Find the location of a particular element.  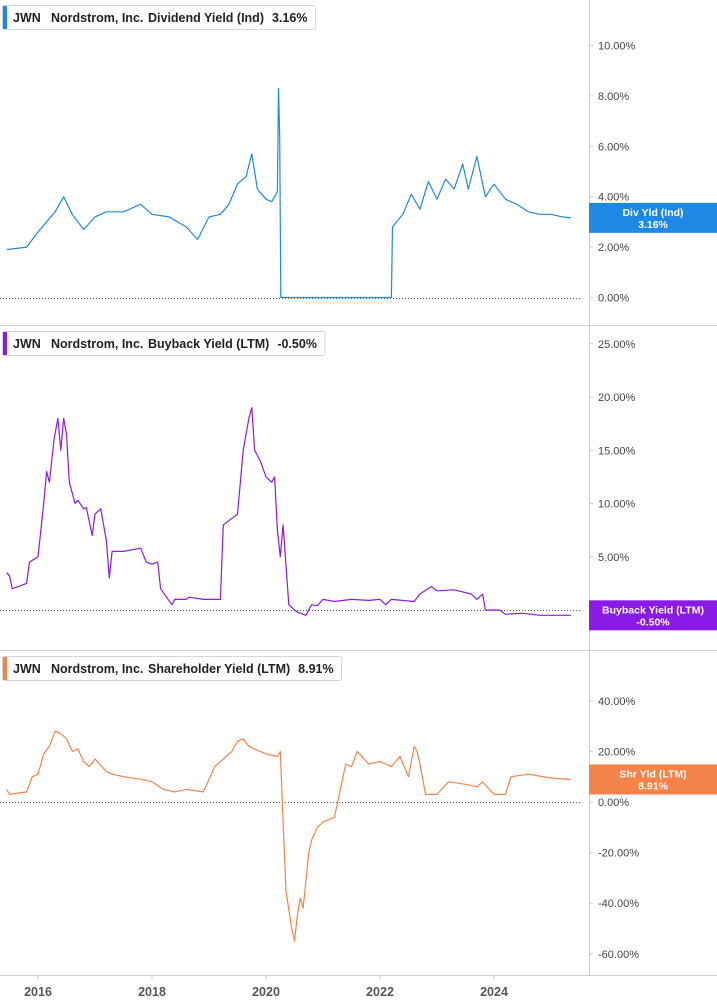

x-tick-label: 2022 is located at coordinates (380, 992).